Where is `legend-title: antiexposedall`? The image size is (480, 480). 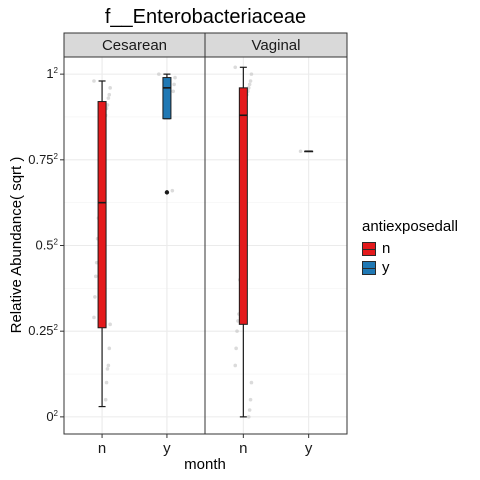 legend-title: antiexposedall is located at coordinates (410, 226).